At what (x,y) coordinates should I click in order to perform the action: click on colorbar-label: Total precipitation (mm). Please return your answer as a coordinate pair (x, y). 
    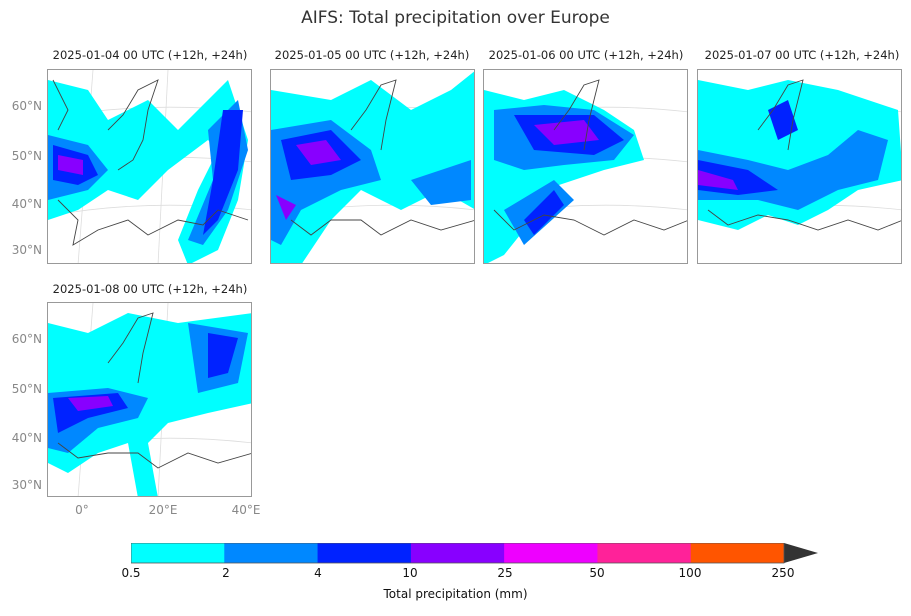
    Looking at the image, I should click on (455, 594).